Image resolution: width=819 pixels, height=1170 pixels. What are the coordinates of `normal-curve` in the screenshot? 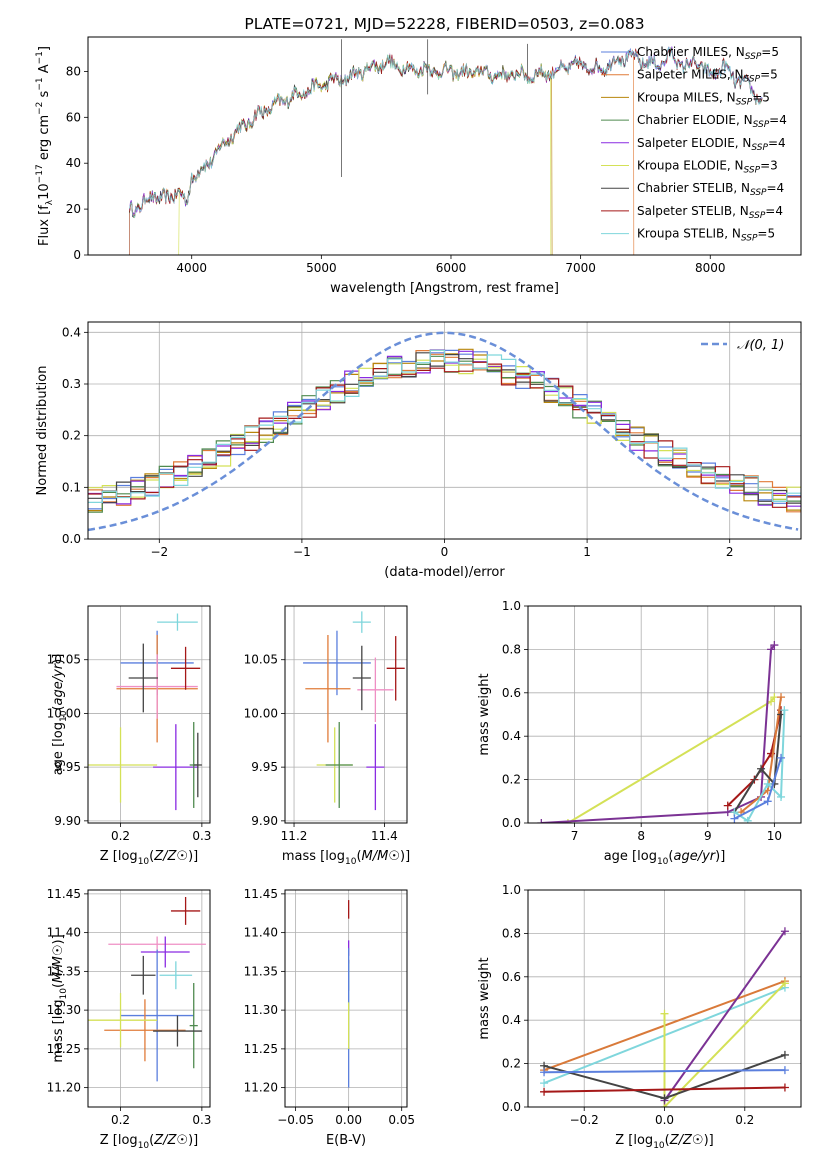 It's located at (443, 431).